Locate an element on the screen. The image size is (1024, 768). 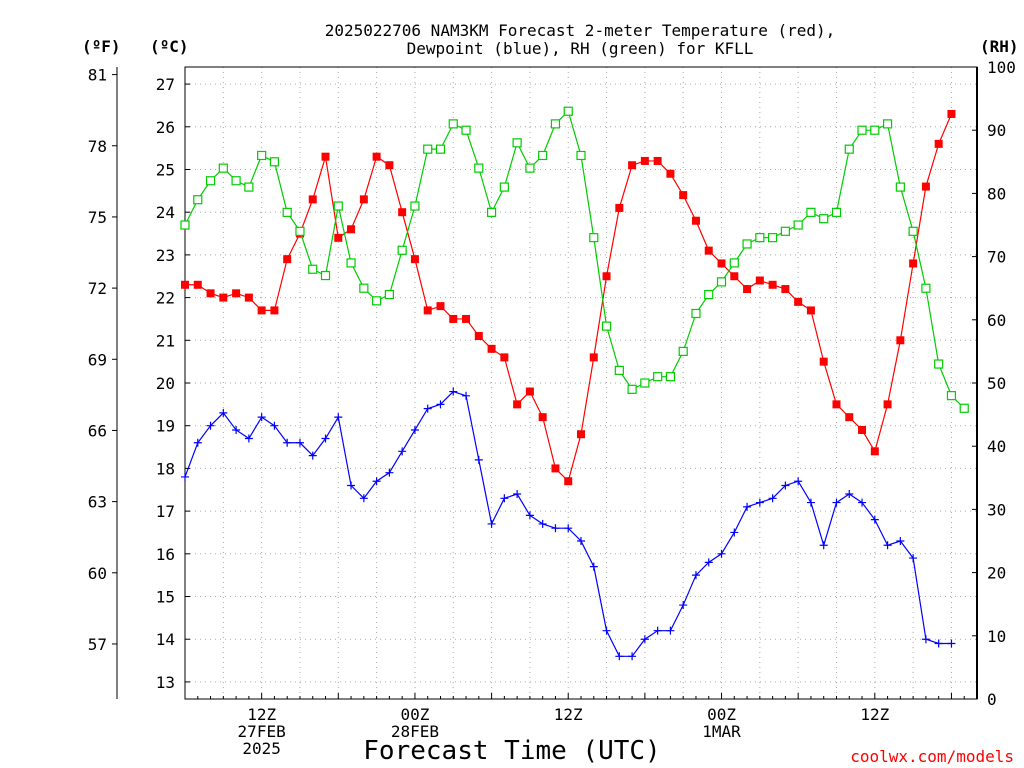
rh-tick-label: 70 is located at coordinates (996, 257).